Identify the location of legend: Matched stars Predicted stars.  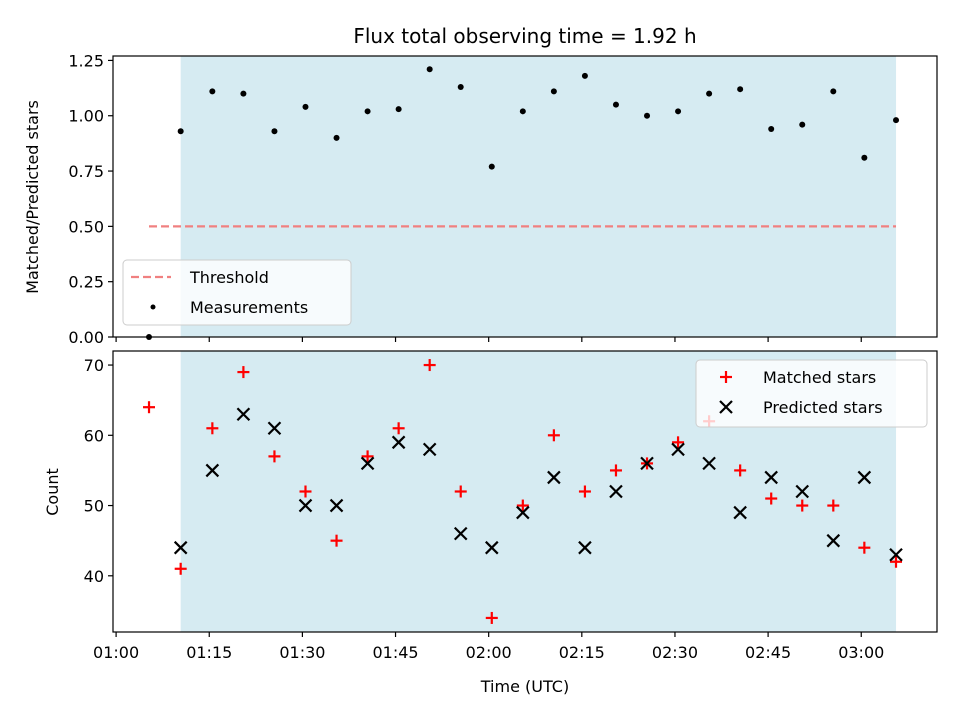
(811, 393).